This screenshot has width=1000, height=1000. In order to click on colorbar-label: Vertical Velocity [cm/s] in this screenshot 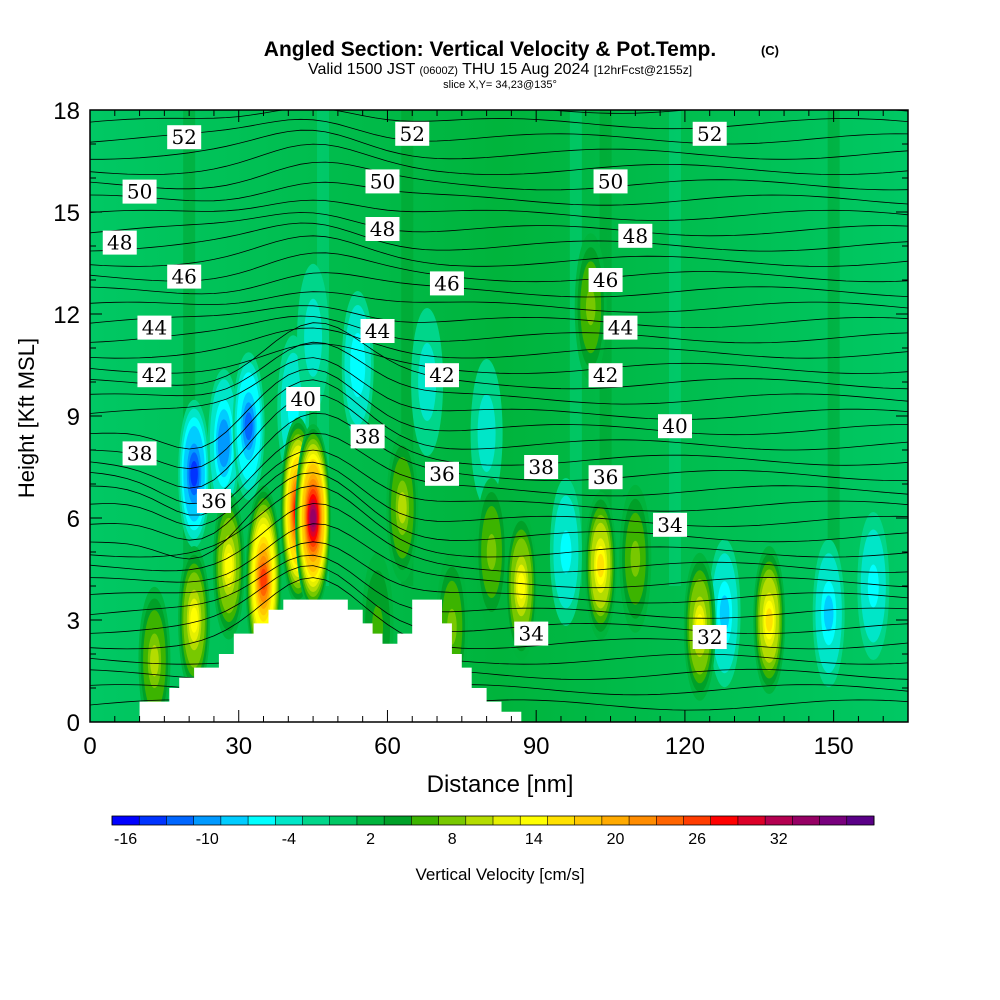, I will do `click(499, 874)`.